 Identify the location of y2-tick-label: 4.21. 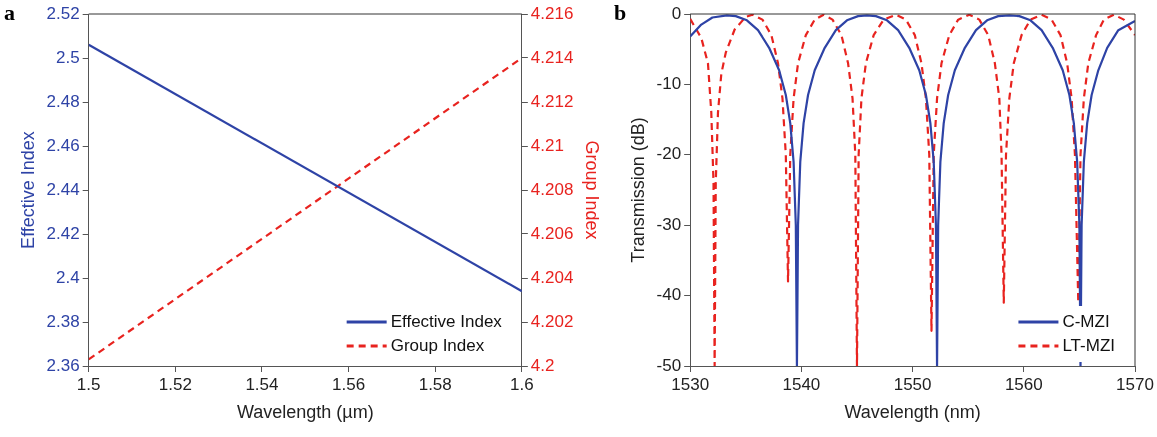
(547, 145).